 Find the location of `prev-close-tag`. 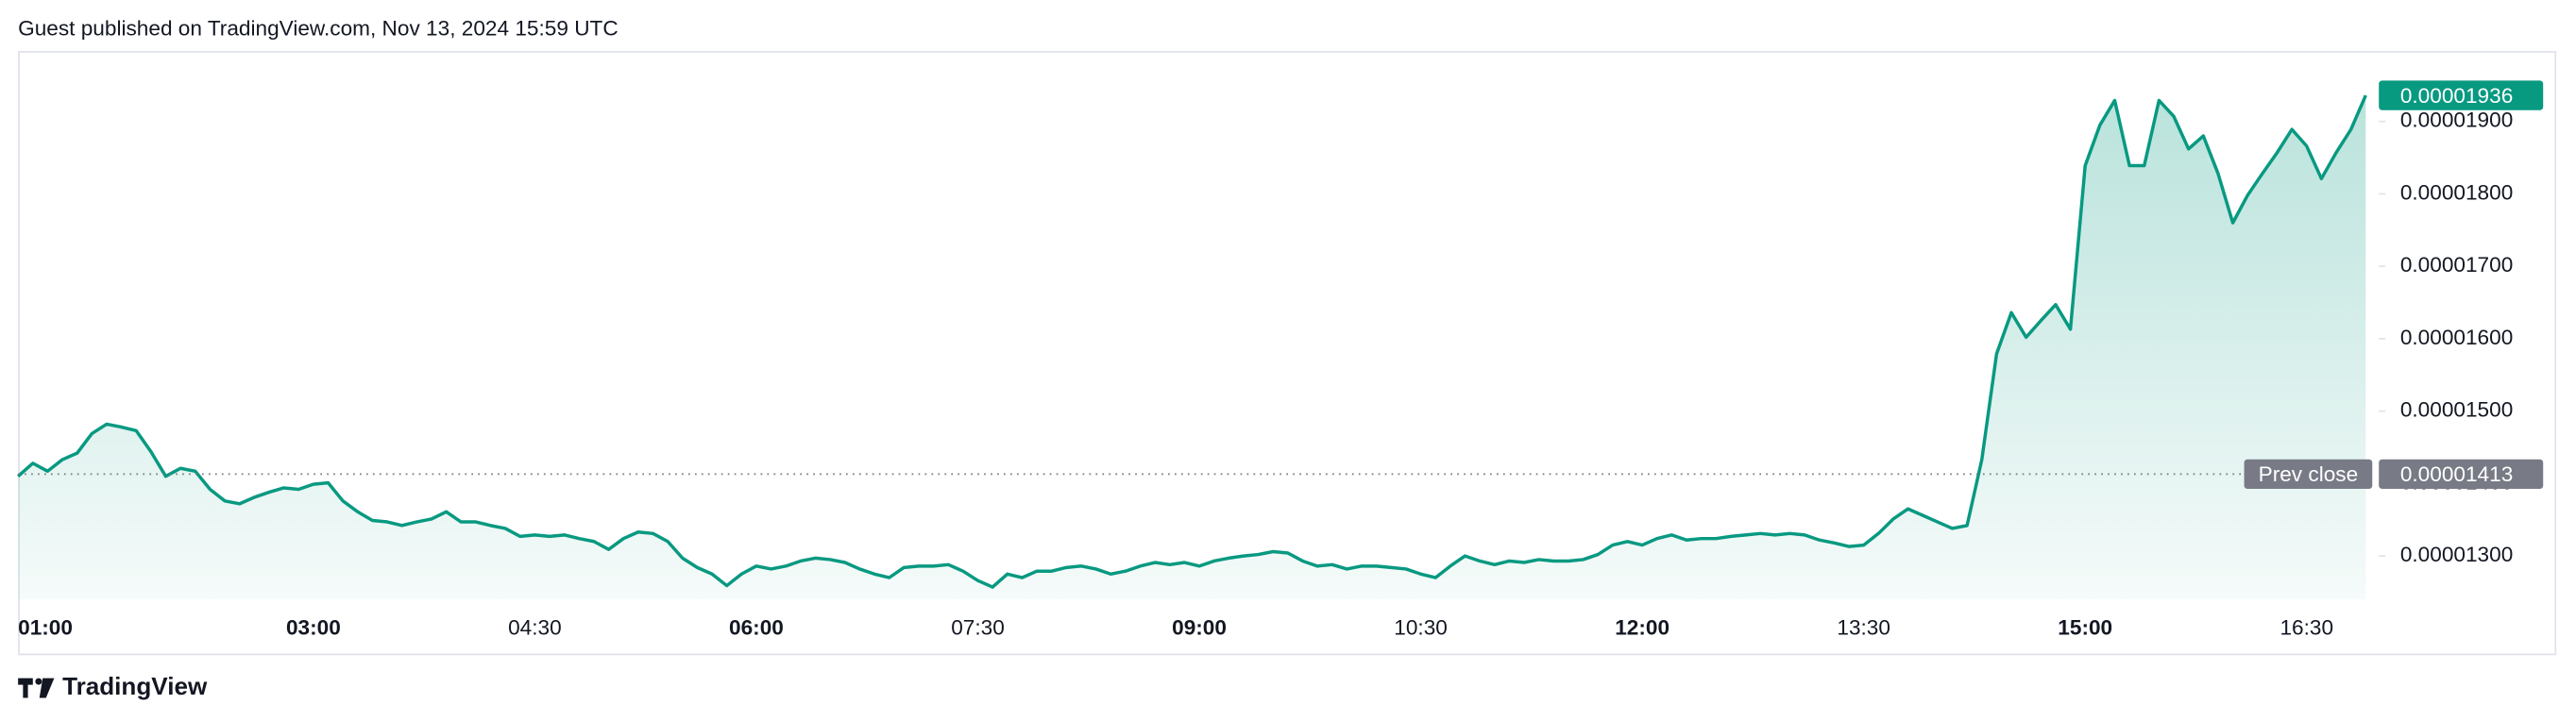

prev-close-tag is located at coordinates (2308, 474).